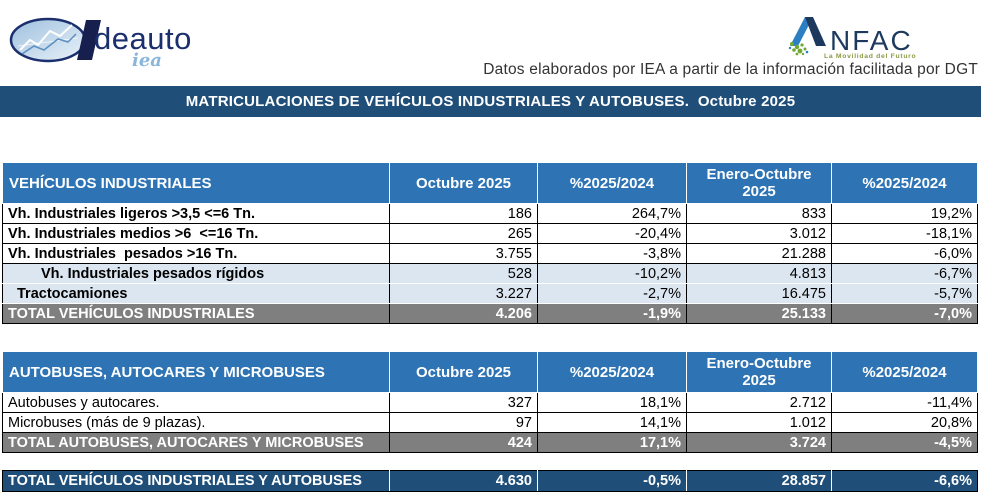 This screenshot has height=494, width=981. I want to click on cell-value: -11,4%, so click(904, 402).